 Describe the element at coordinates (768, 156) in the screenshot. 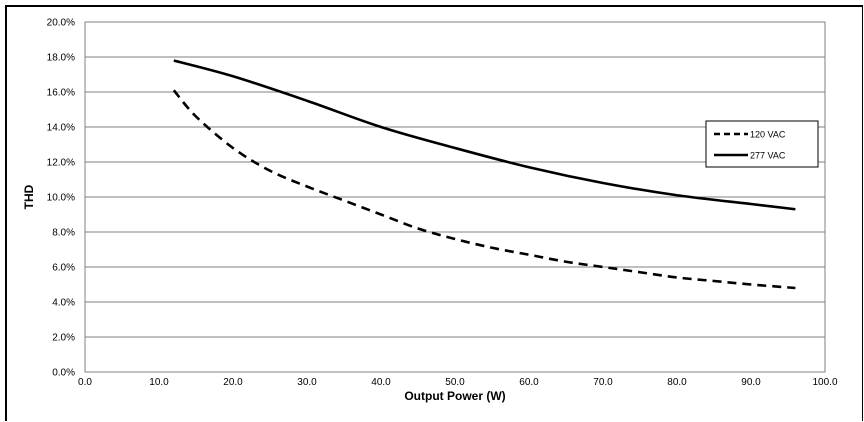

I see `legend-label-277vac: 277 VAC` at that location.